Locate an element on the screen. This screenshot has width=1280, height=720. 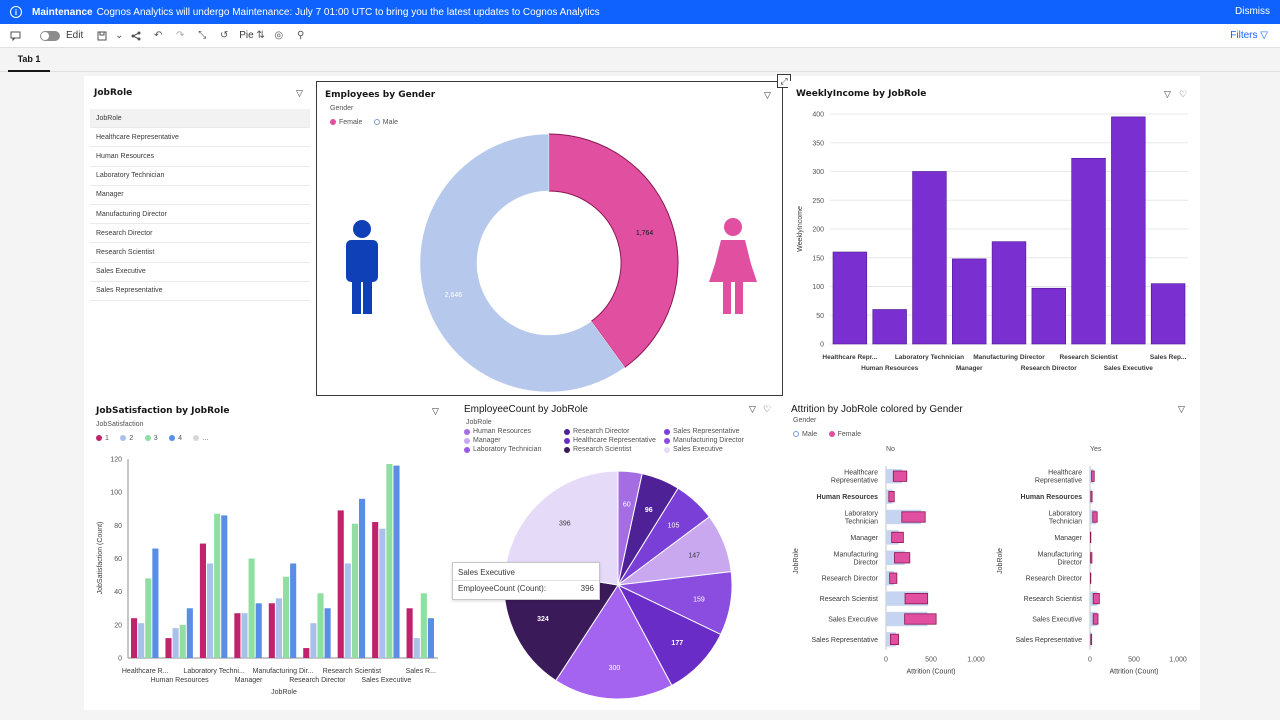
legend-item: Laboratory Technician is located at coordinates (510, 449).